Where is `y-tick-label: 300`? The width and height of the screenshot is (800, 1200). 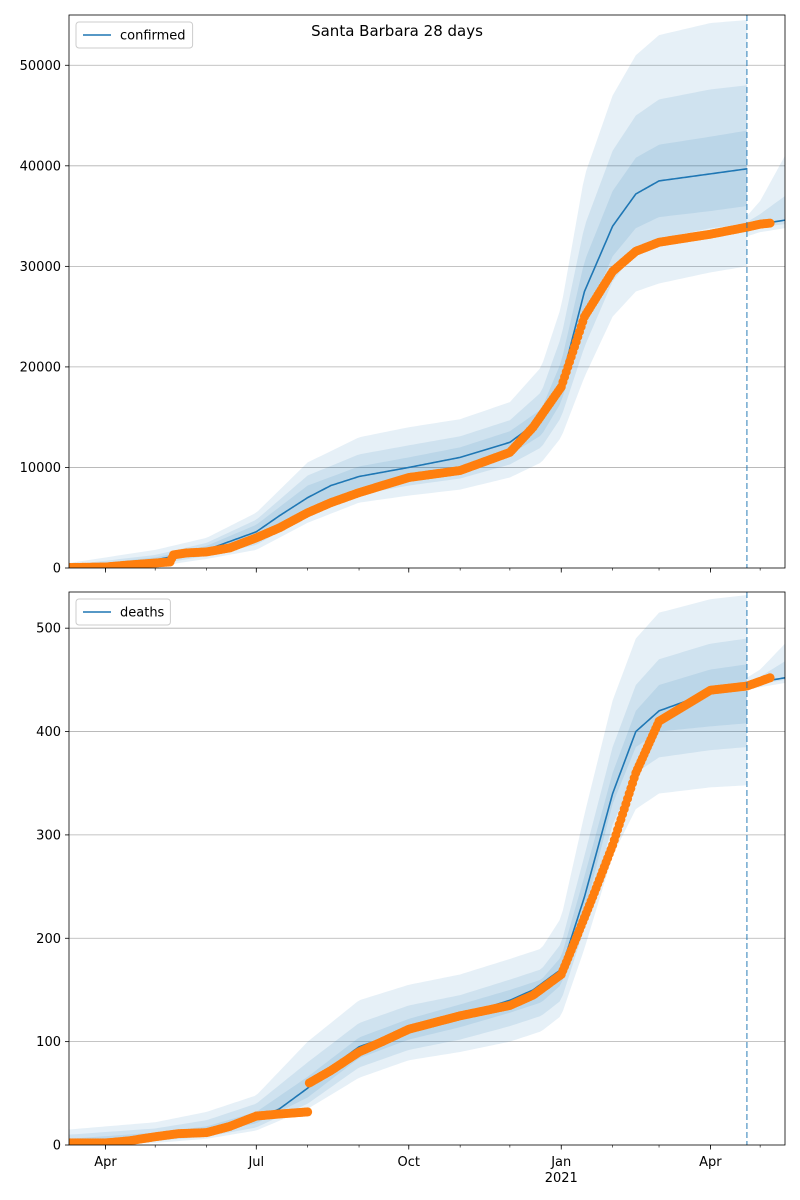 y-tick-label: 300 is located at coordinates (48, 835).